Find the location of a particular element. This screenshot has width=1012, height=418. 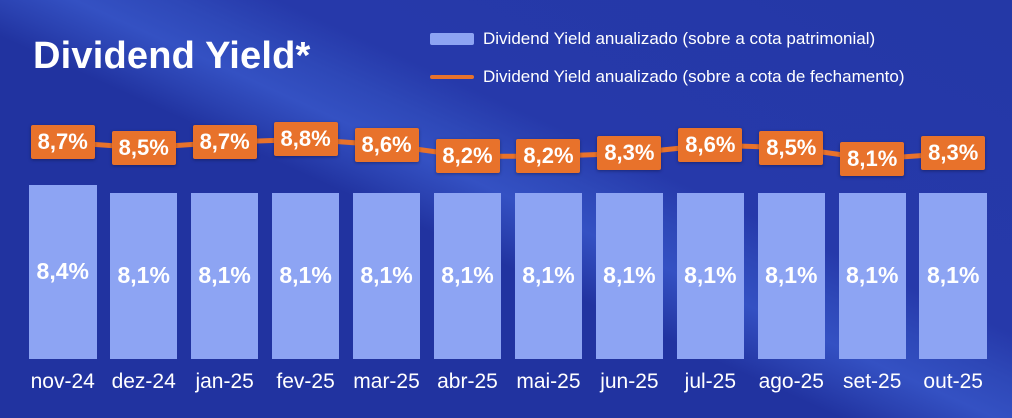

bar-ago-25: 8,1% is located at coordinates (791, 275).